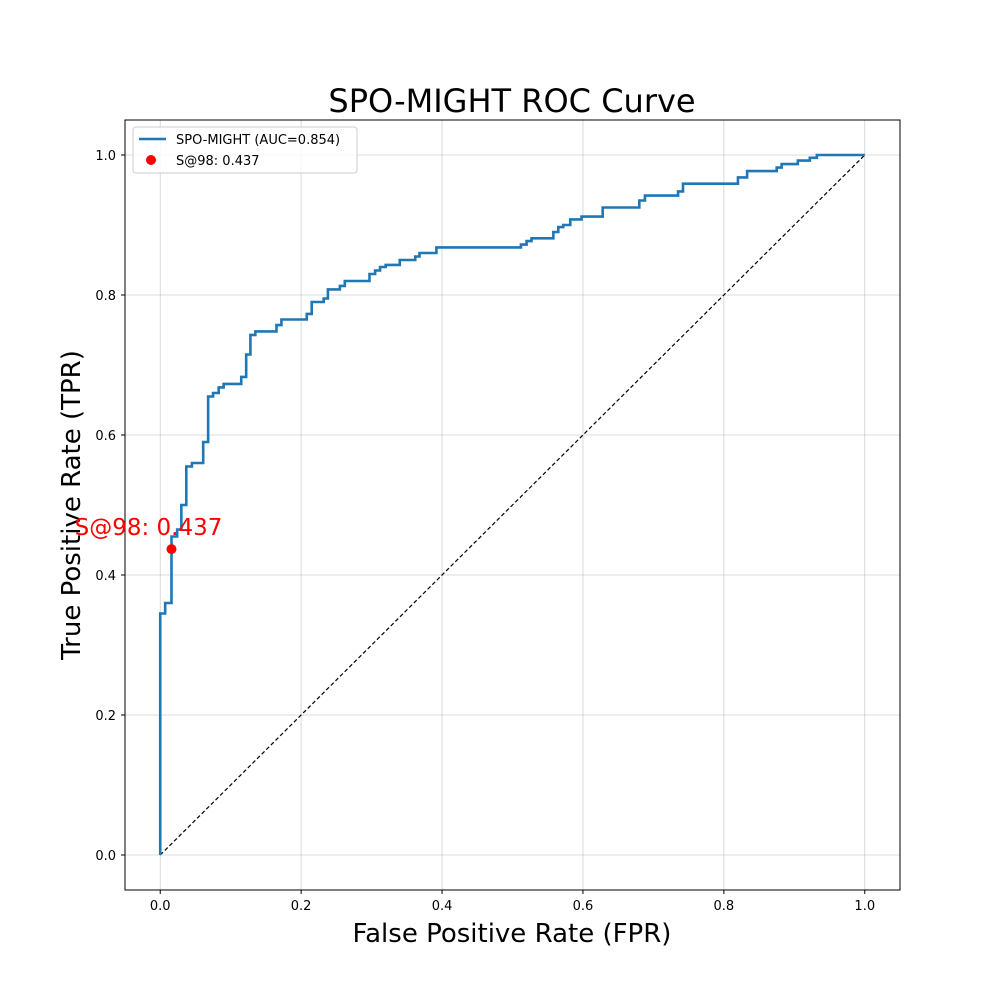 This screenshot has height=1000, width=1000. Describe the element at coordinates (105, 856) in the screenshot. I see `y-tick-label: 0.0` at that location.